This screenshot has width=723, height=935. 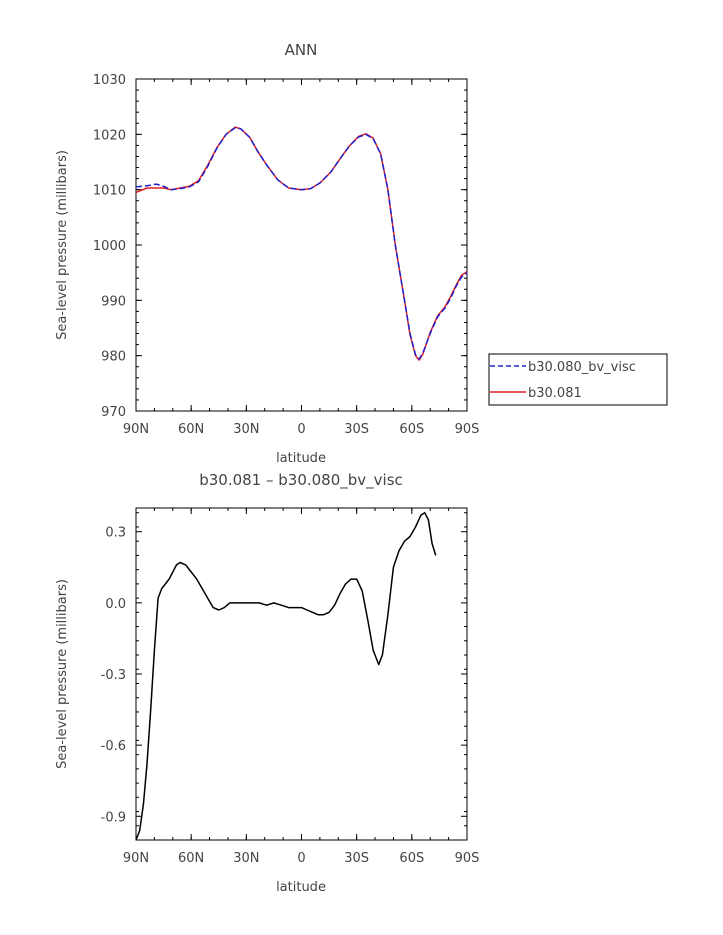 I want to click on legend-box, so click(x=578, y=379).